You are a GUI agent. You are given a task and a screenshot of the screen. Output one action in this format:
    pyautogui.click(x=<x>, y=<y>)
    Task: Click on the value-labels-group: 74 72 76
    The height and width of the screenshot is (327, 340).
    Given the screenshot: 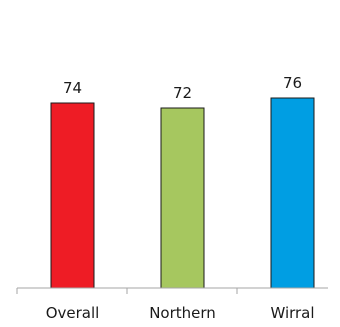 What is the action you would take?
    pyautogui.click(x=182, y=88)
    